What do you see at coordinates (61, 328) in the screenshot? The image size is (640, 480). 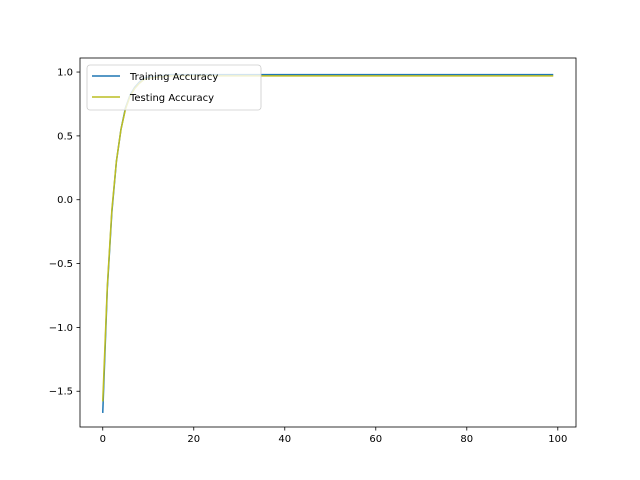 I see `y-tick-label: −1.0` at bounding box center [61, 328].